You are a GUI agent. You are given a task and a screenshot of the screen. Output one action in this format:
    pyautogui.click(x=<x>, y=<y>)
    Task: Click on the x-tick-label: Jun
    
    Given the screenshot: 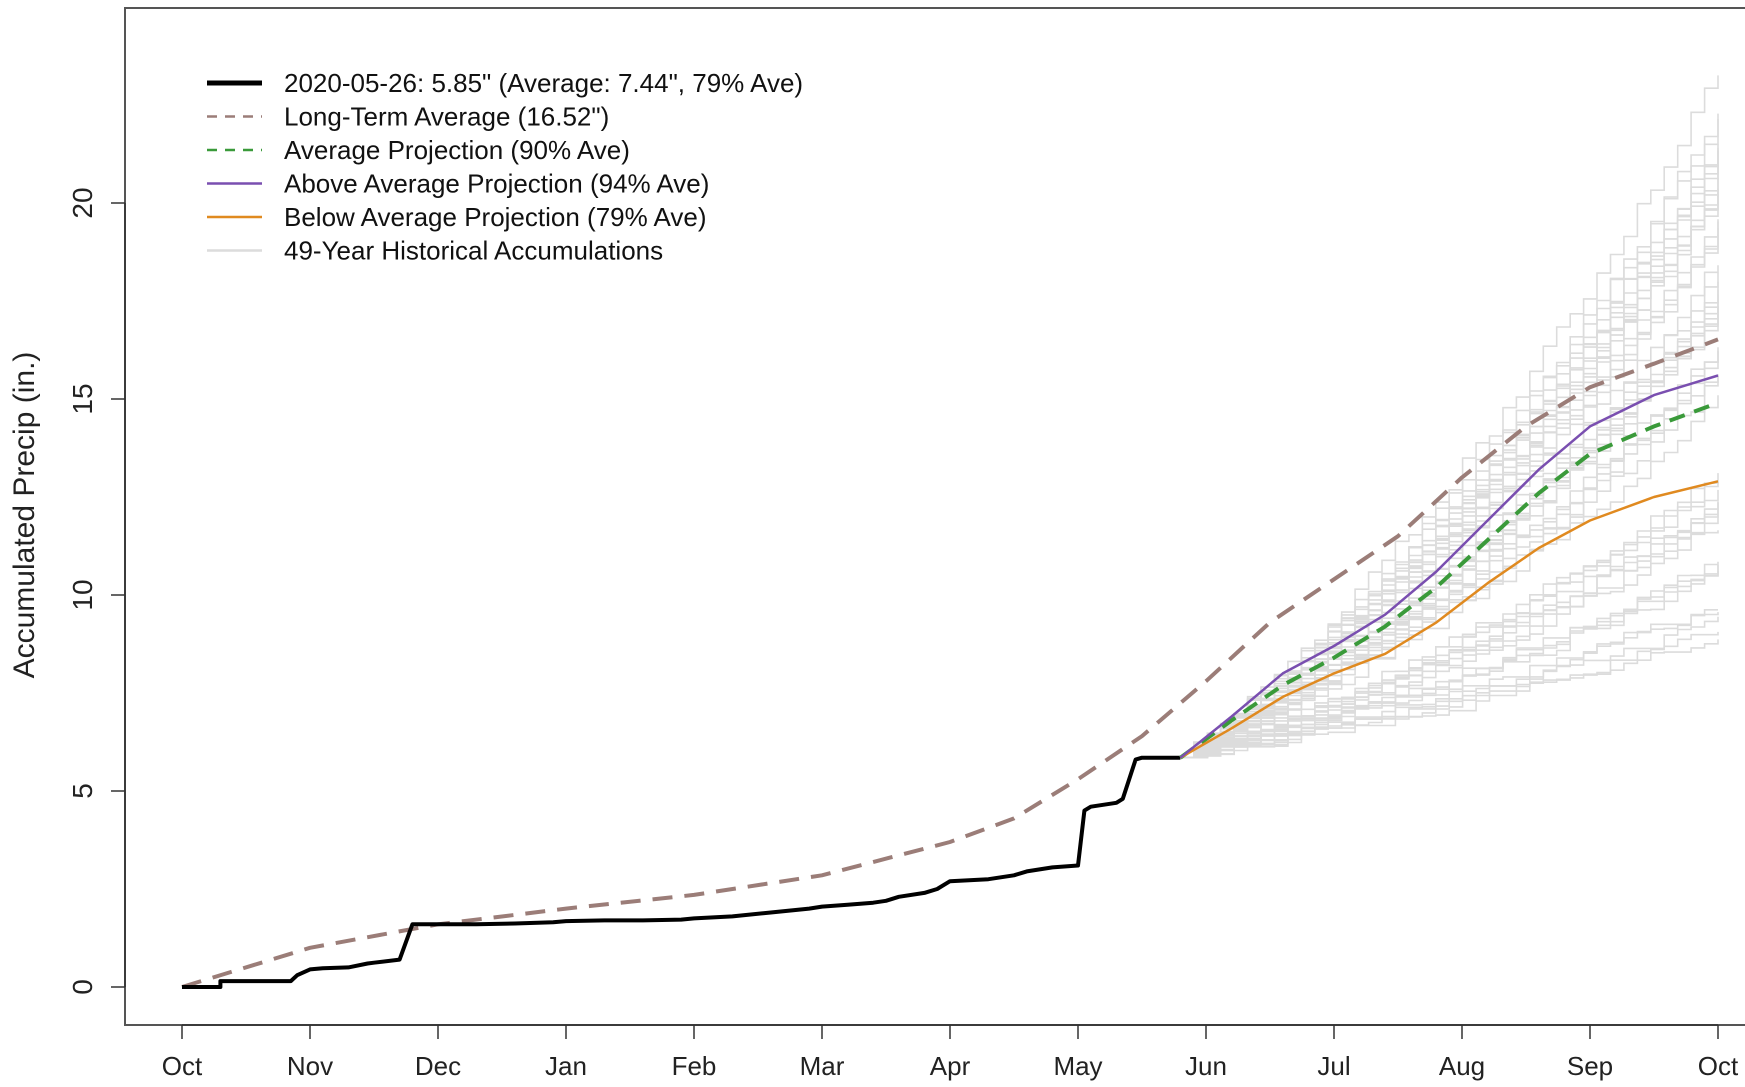 What is the action you would take?
    pyautogui.click(x=1206, y=1066)
    